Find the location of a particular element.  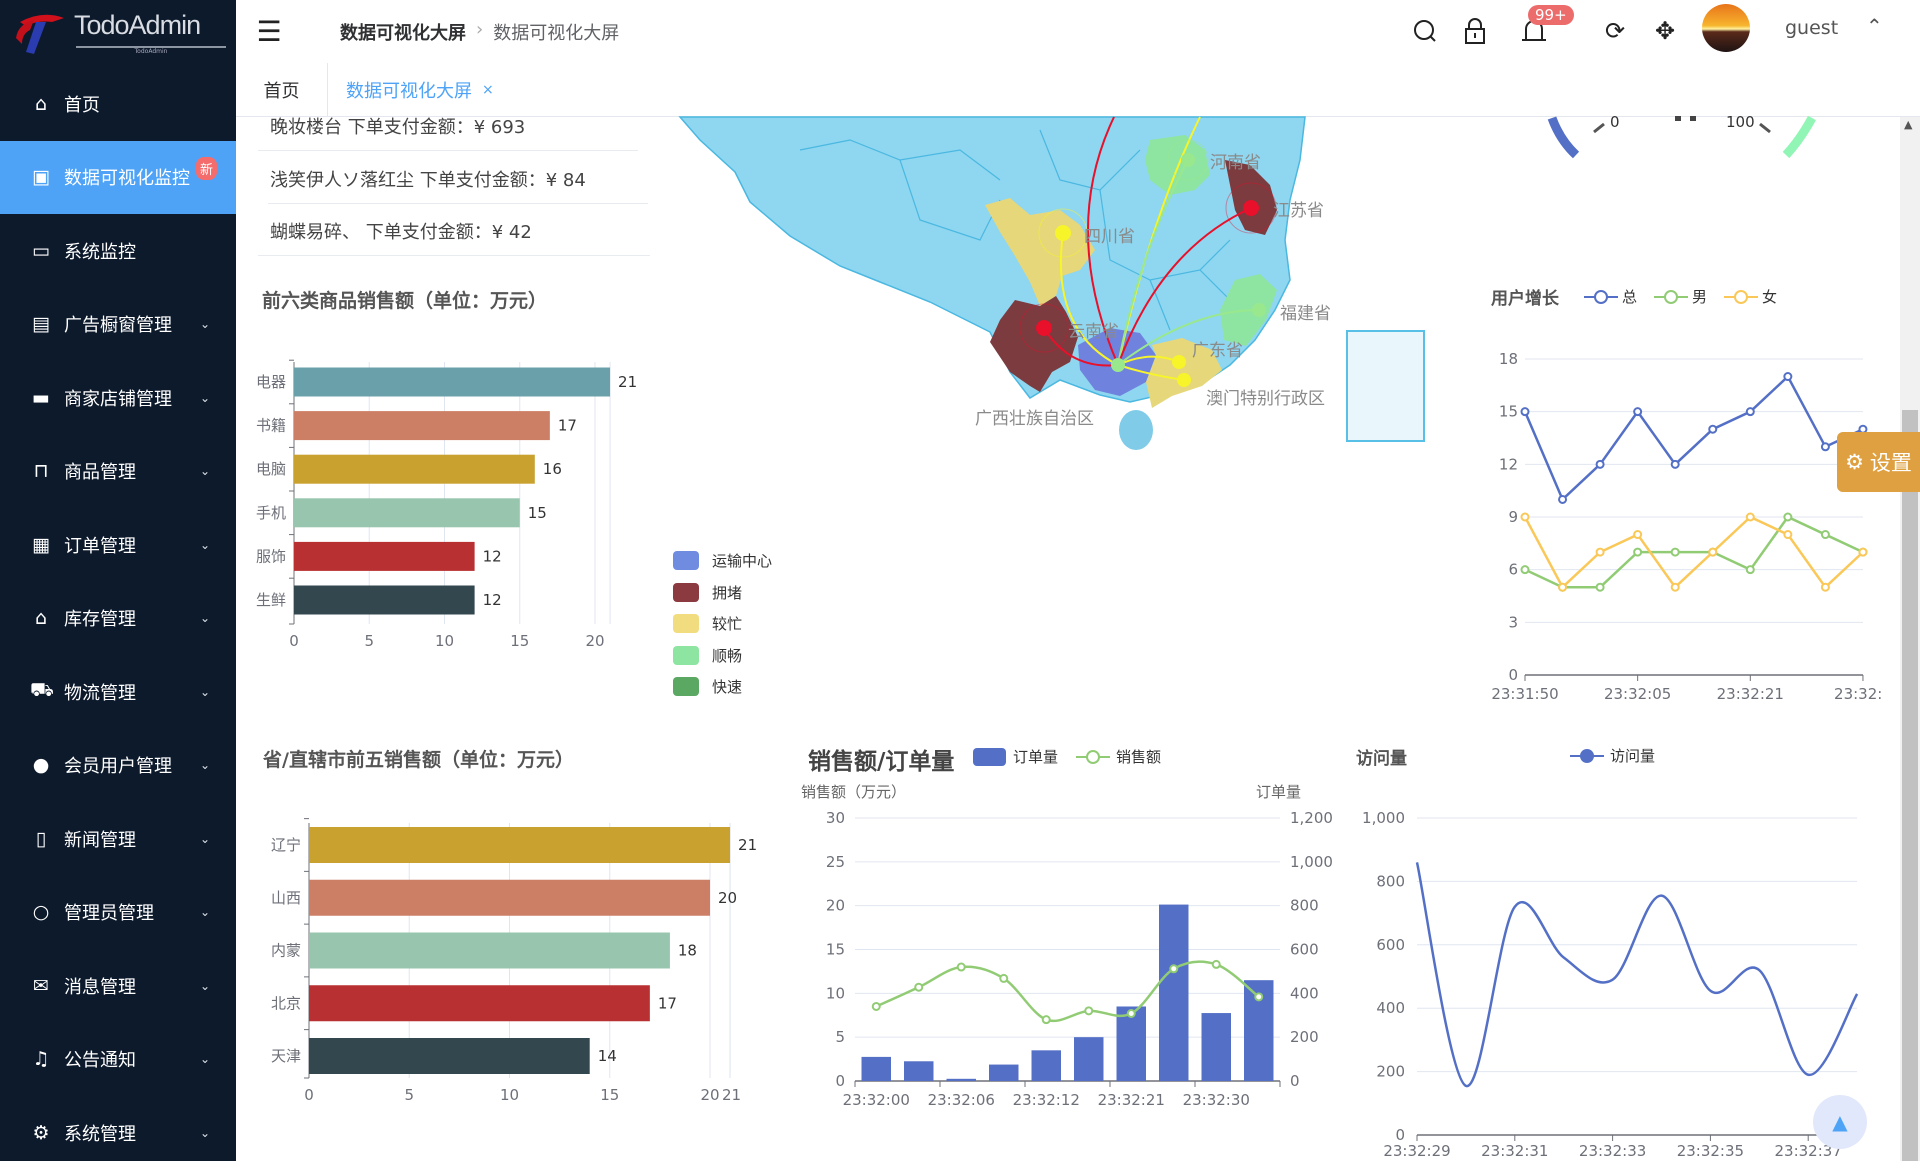

sidebar-item: ✉ 消息管理 ⌄ is located at coordinates (118, 985).